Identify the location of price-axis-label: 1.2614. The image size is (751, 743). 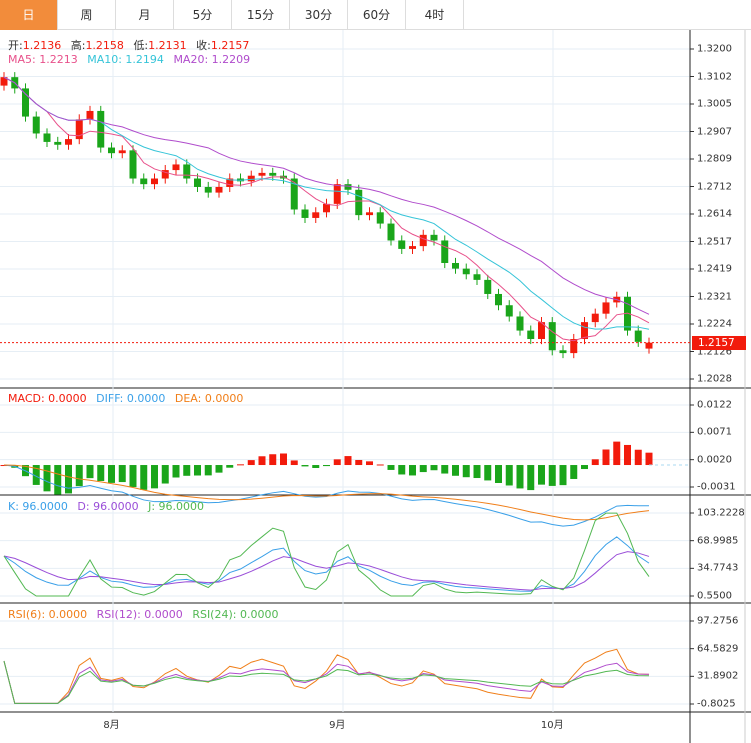
(714, 214).